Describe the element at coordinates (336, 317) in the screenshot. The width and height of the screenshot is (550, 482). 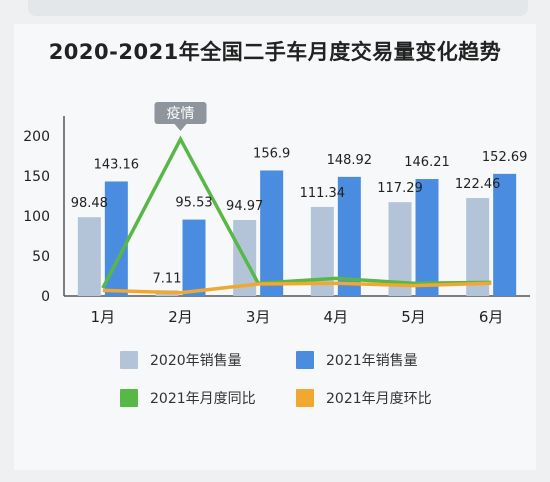
I see `x-tick-label: 4月` at that location.